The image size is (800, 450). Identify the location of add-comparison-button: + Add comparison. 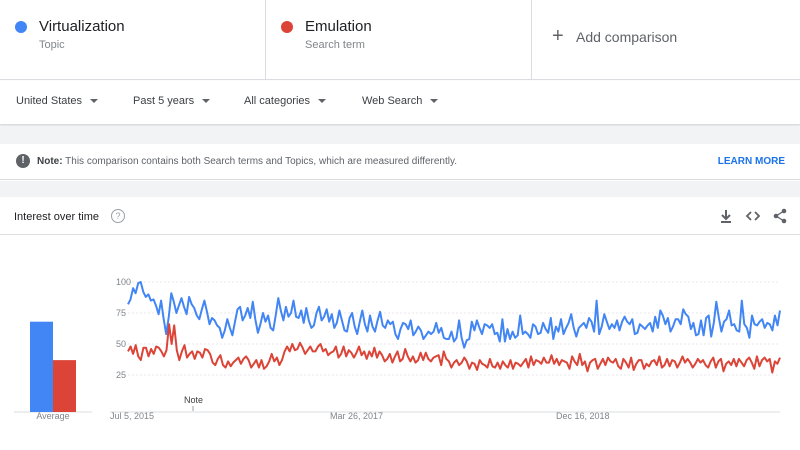
(666, 40).